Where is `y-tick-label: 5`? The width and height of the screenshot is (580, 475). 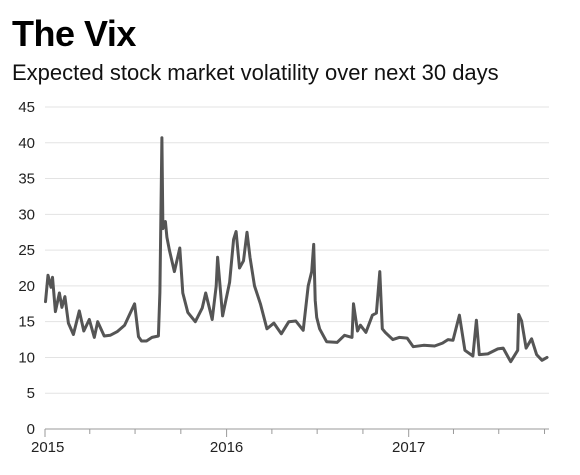 y-tick-label: 5 is located at coordinates (31, 393).